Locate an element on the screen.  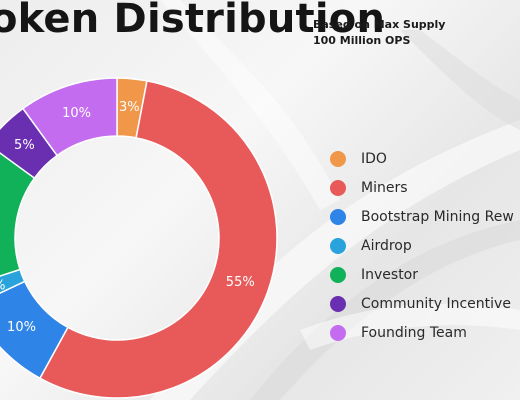
legend-item: Founding Team is located at coordinates (425, 332).